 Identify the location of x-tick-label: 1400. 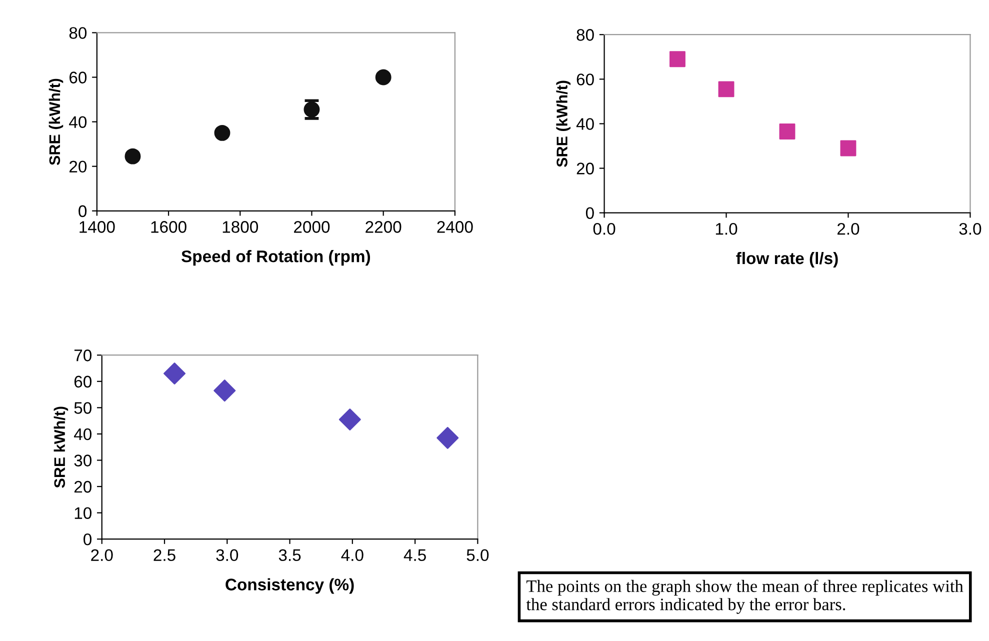
(97, 227).